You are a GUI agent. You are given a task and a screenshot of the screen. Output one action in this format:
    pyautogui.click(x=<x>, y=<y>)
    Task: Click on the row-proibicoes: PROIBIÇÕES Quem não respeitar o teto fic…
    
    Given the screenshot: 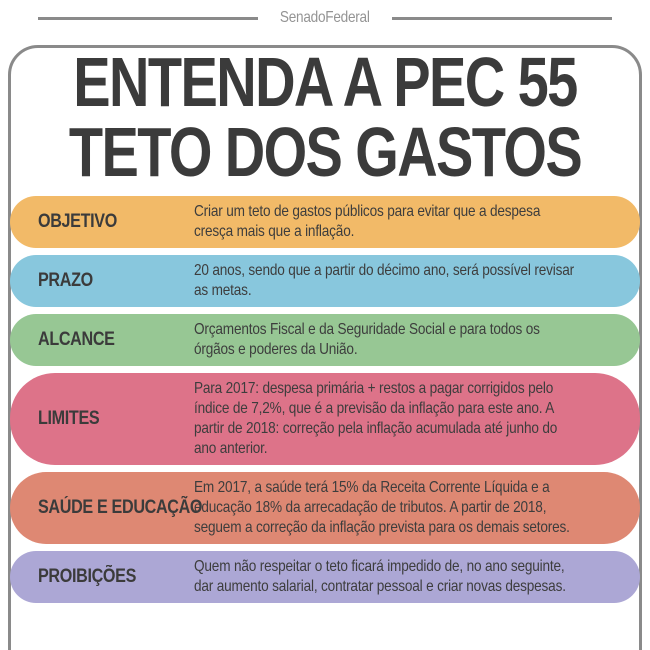 What is the action you would take?
    pyautogui.click(x=325, y=577)
    